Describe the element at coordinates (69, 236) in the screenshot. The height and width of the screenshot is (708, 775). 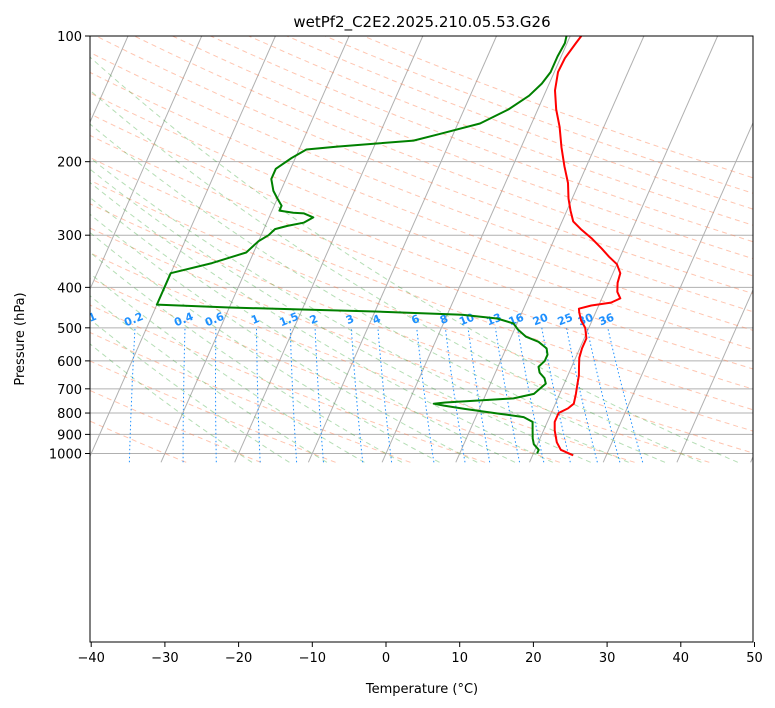
I see `y-tick-label: 300` at that location.